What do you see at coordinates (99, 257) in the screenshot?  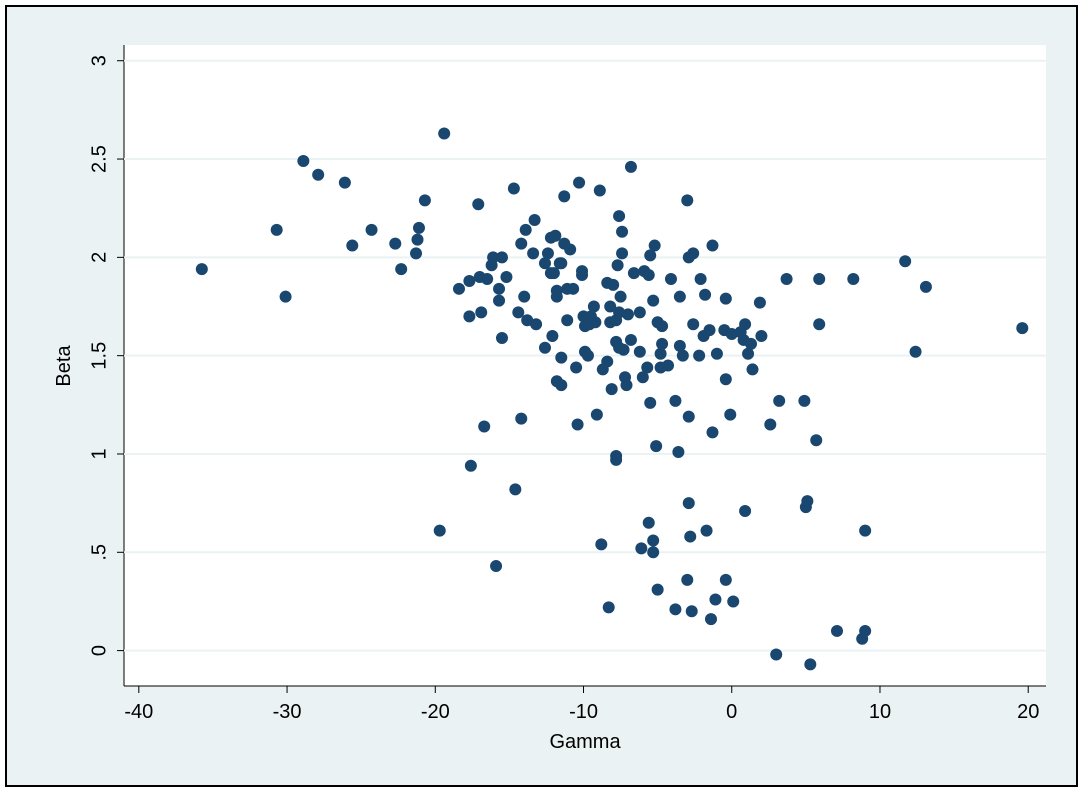 I see `y-tick-label: 2` at bounding box center [99, 257].